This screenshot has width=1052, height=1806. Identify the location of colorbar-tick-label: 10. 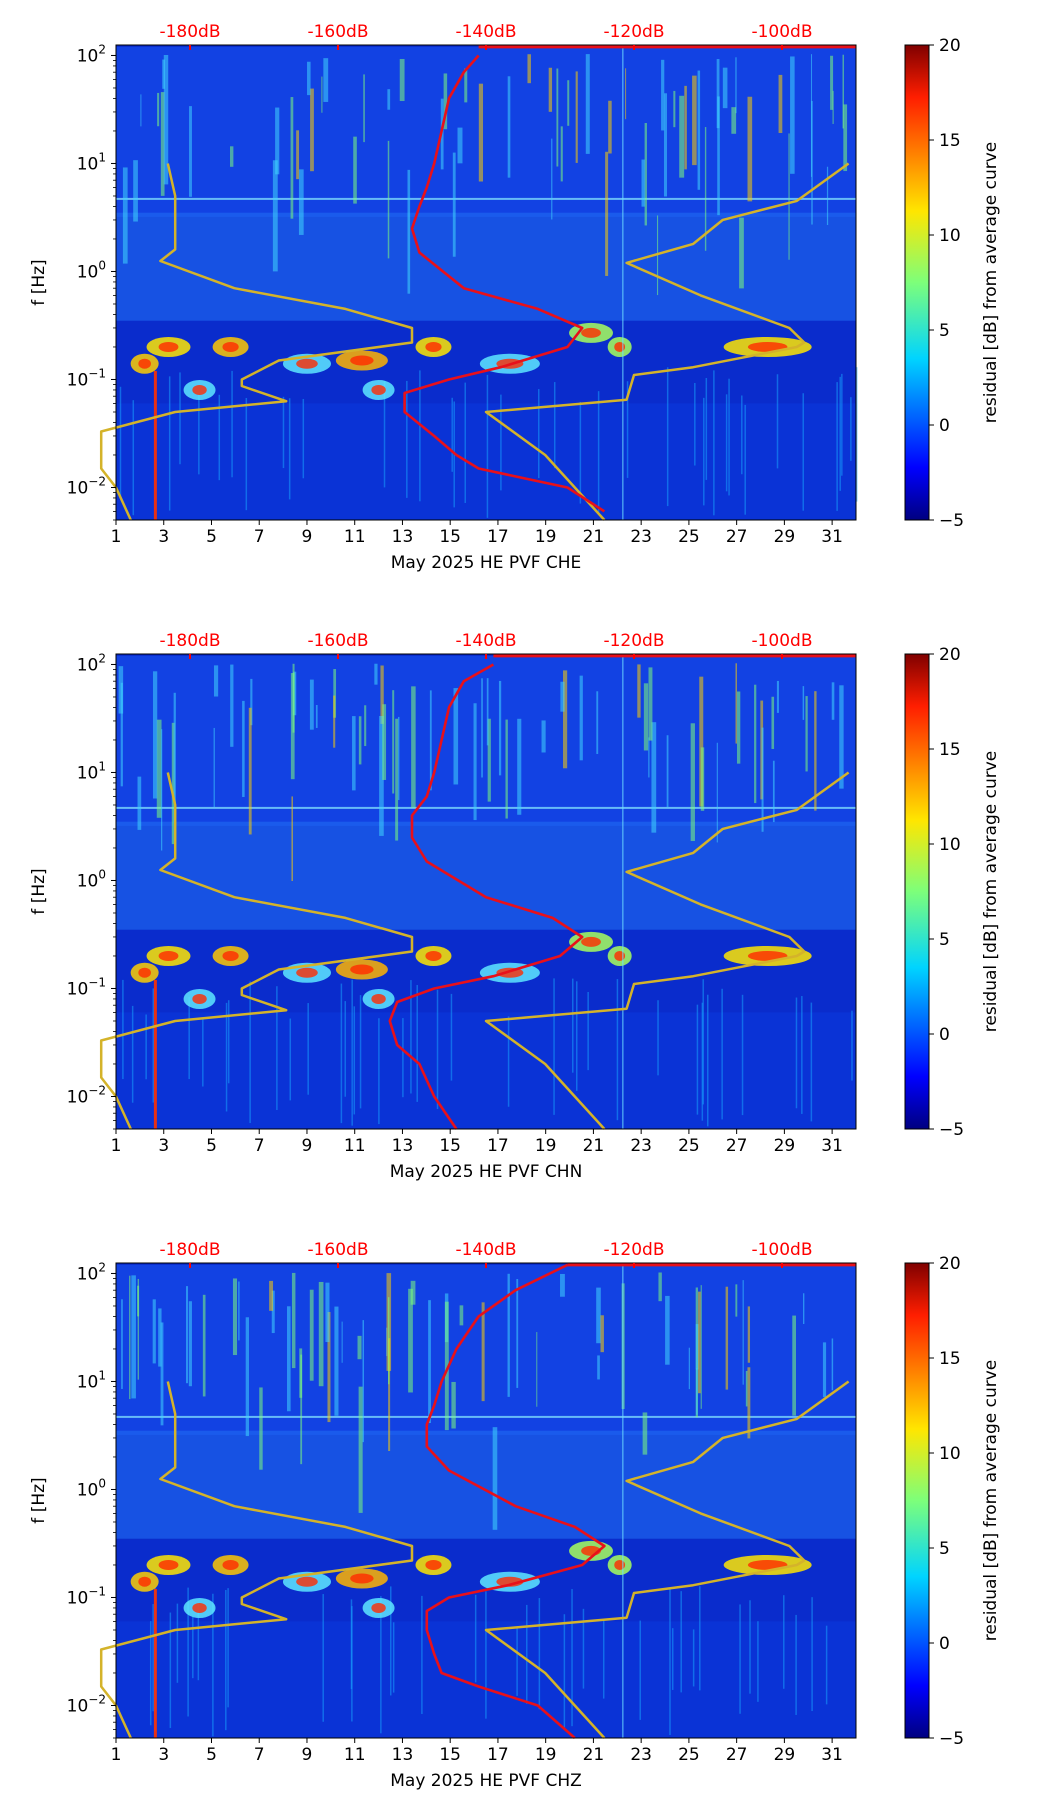
(950, 1454).